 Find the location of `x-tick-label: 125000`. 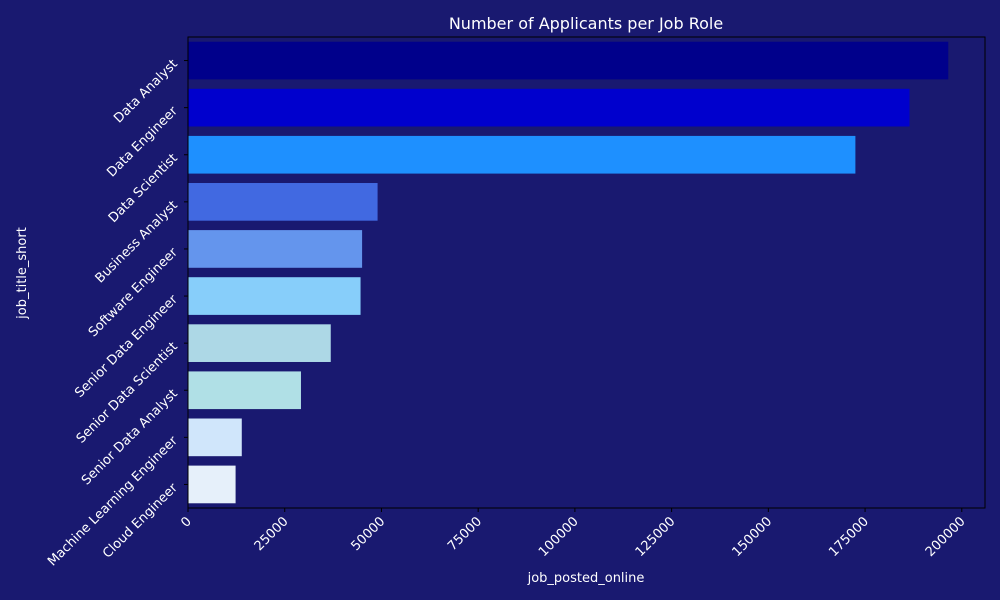

x-tick-label: 125000 is located at coordinates (656, 537).